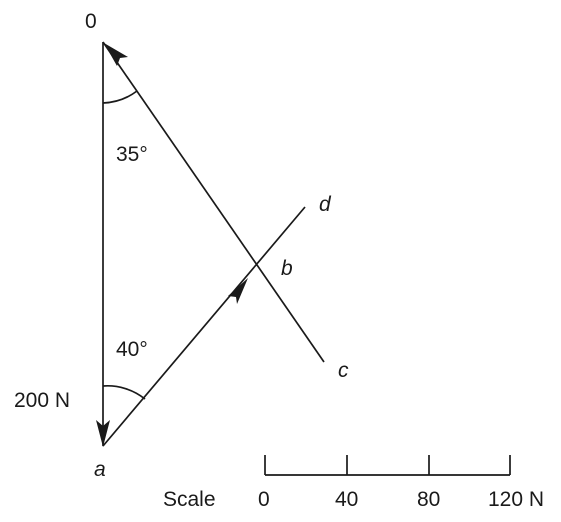 The width and height of the screenshot is (561, 522). What do you see at coordinates (116, 54) in the screenshot?
I see `arrowhead-up-left-icon` at bounding box center [116, 54].